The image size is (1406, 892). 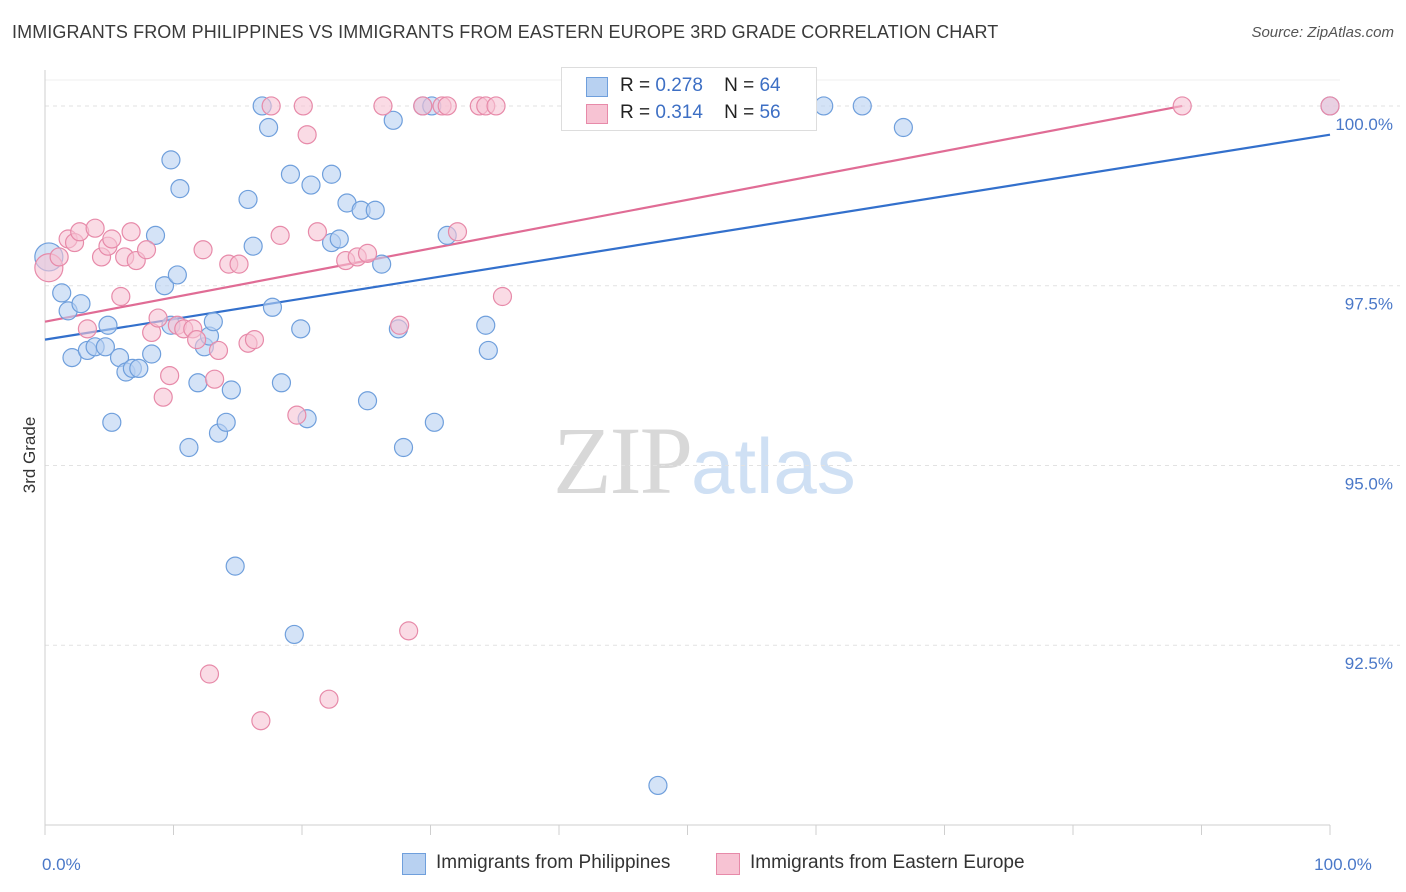 I want to click on legend-r-label: R =, so click(x=635, y=85).